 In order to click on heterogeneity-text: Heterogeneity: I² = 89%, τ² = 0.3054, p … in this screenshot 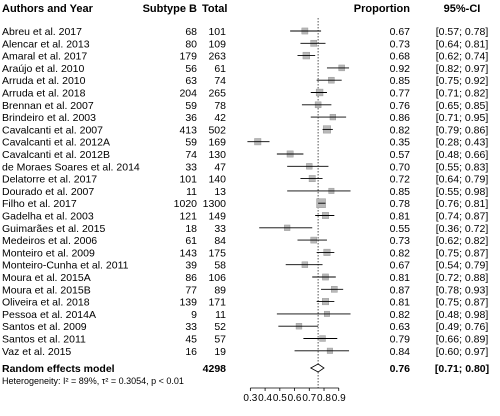, I will do `click(93, 381)`.